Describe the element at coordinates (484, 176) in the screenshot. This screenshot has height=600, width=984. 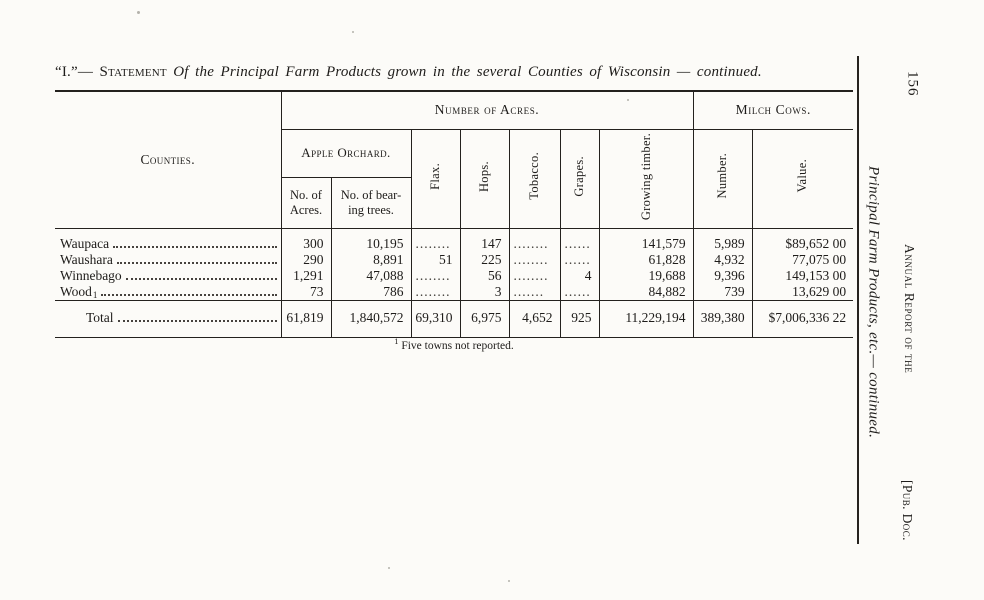
I see `hops-label: Hops.` at that location.